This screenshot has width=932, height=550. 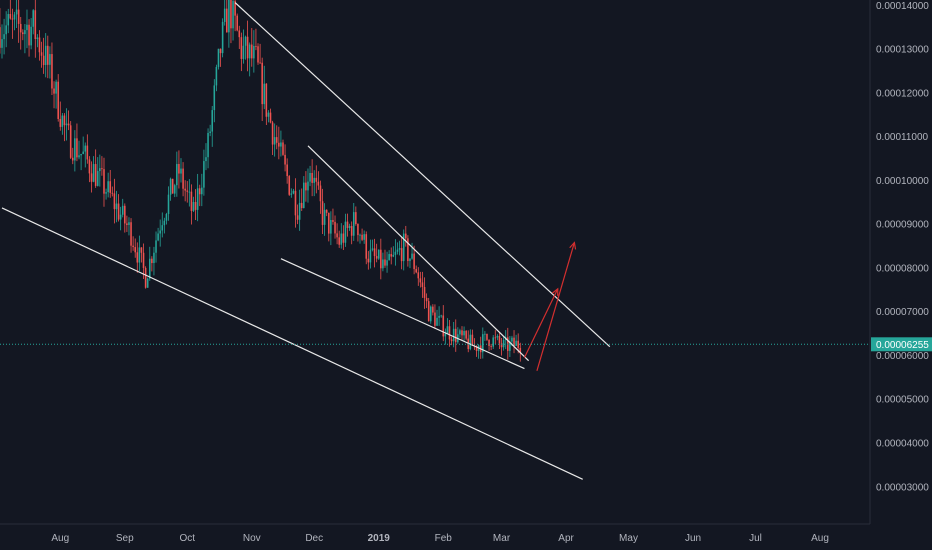 I want to click on time-tick-label: Sep, so click(x=125, y=538).